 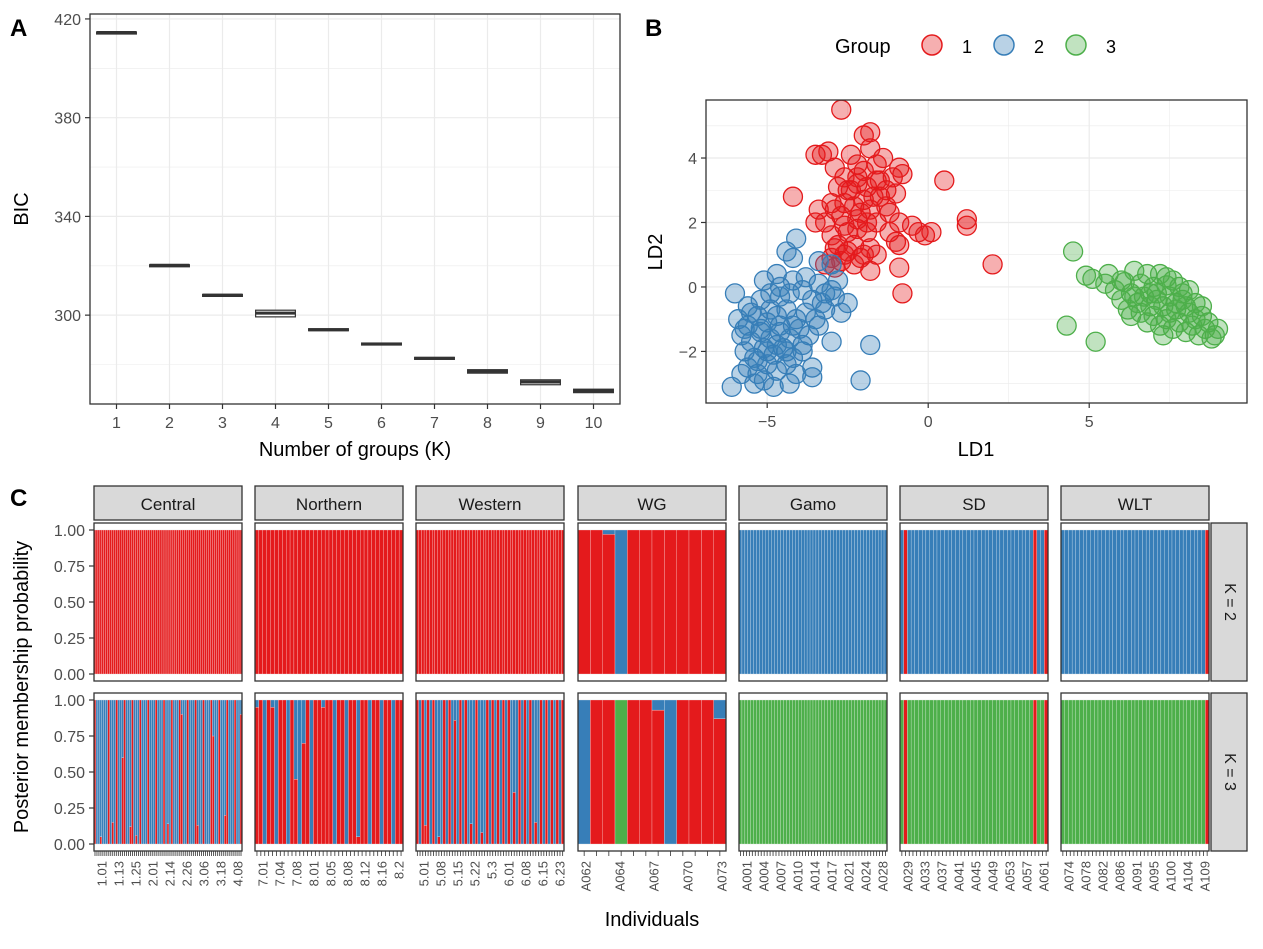 I want to click on panel-b-legend: Group 1 2 3, so click(x=975, y=46).